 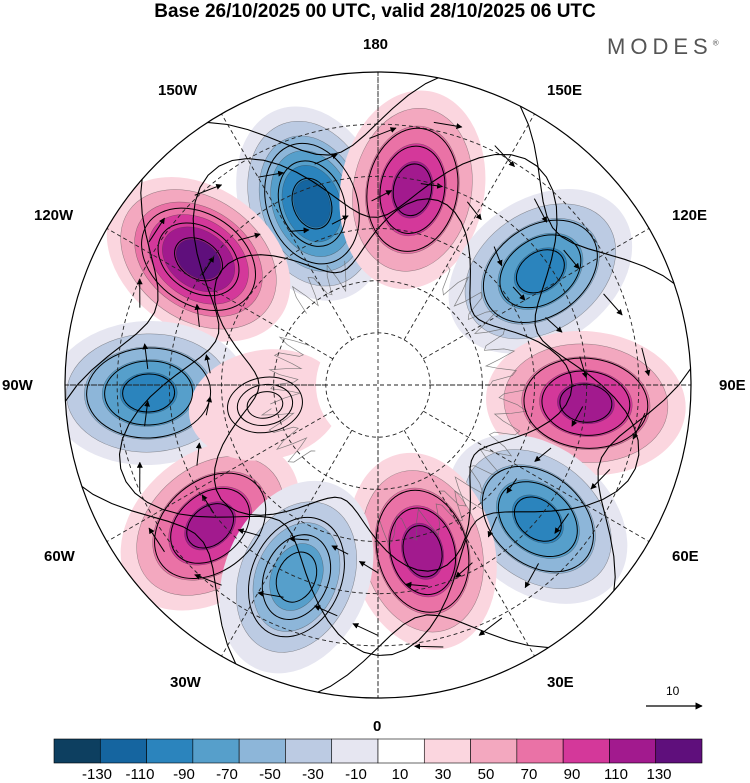 What do you see at coordinates (265, 405) in the screenshot?
I see `anomaly-center-canada-high` at bounding box center [265, 405].